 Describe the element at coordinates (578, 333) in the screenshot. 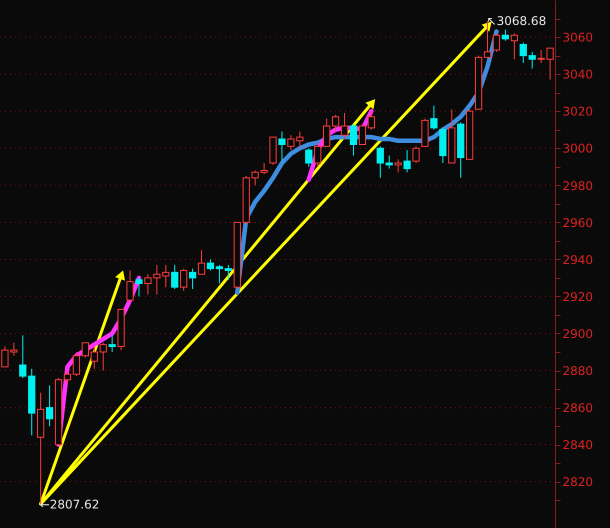

I see `y-tick-label: 2900` at that location.